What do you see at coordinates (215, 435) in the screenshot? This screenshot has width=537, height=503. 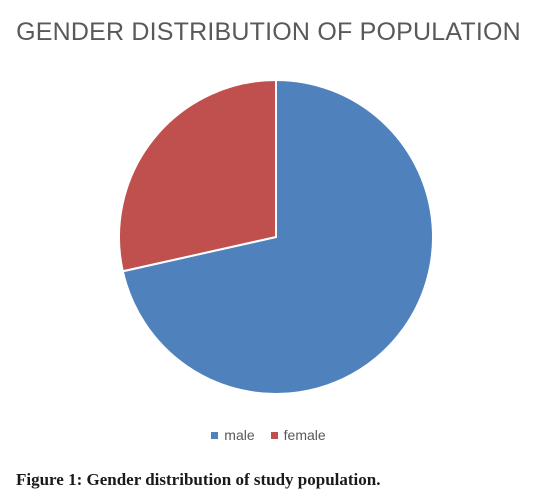 I see `legend-swatch-male` at bounding box center [215, 435].